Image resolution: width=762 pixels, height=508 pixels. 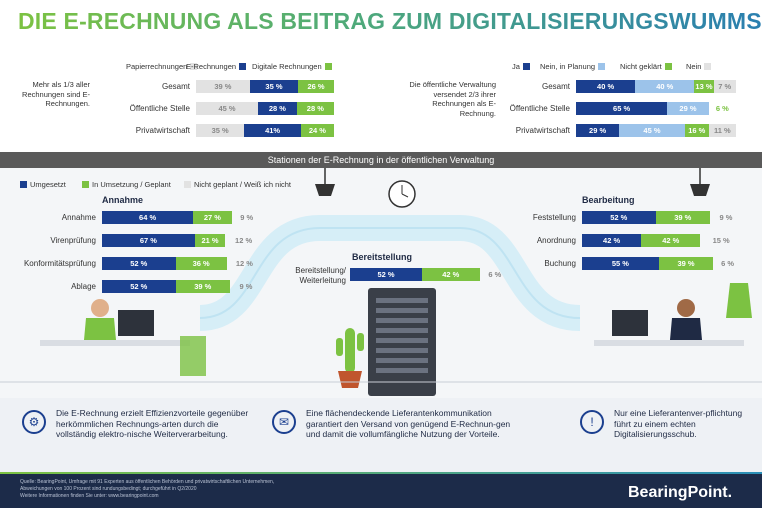 What do you see at coordinates (201, 263) in the screenshot?
I see `seg-geplant: 36 %` at bounding box center [201, 263].